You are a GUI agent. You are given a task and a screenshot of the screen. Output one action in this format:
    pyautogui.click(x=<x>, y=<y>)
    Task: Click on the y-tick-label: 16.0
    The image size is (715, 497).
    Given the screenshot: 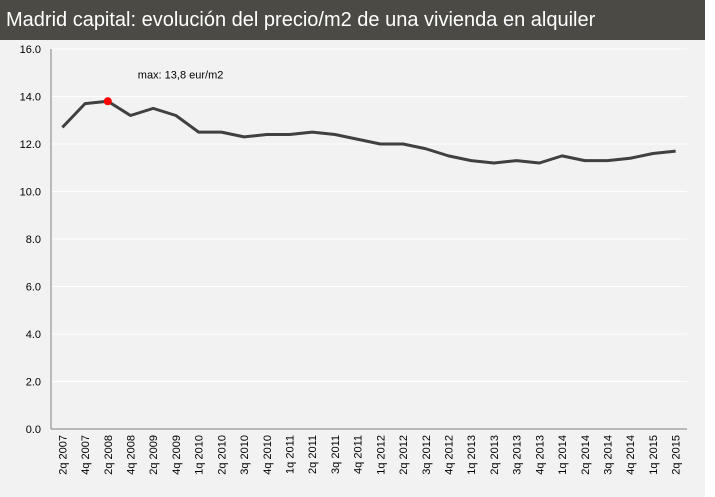 What is the action you would take?
    pyautogui.click(x=30, y=50)
    